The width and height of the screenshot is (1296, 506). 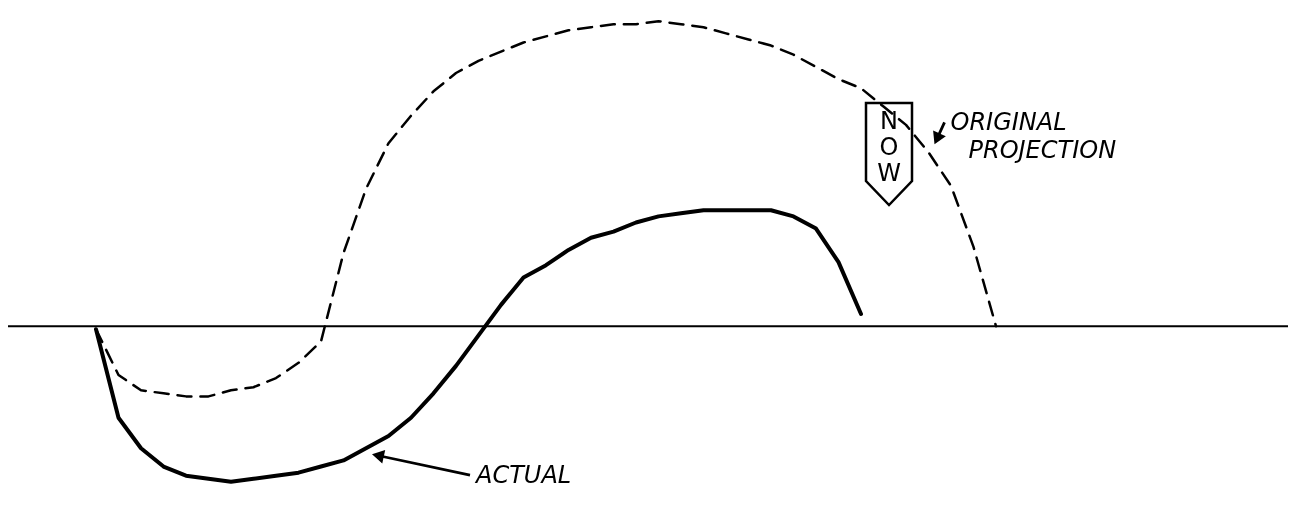 I want to click on legend-label: ORIGINAL PROJECTION, so click(x=1033, y=136).